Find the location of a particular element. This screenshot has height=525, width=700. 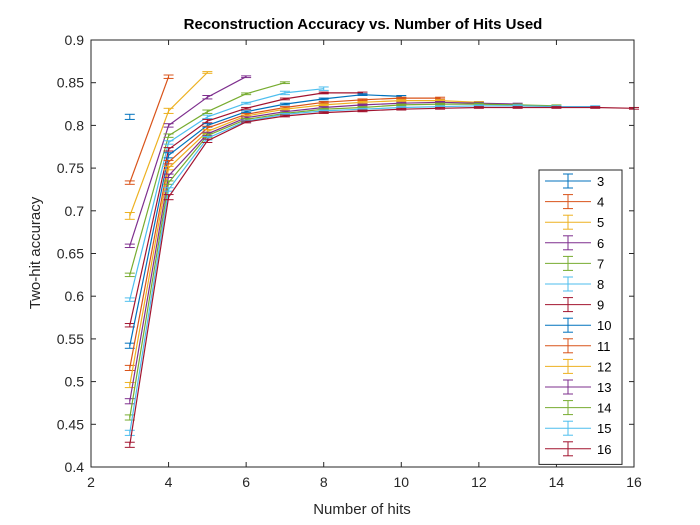

x-axis-label: Number of hits is located at coordinates (362, 509).